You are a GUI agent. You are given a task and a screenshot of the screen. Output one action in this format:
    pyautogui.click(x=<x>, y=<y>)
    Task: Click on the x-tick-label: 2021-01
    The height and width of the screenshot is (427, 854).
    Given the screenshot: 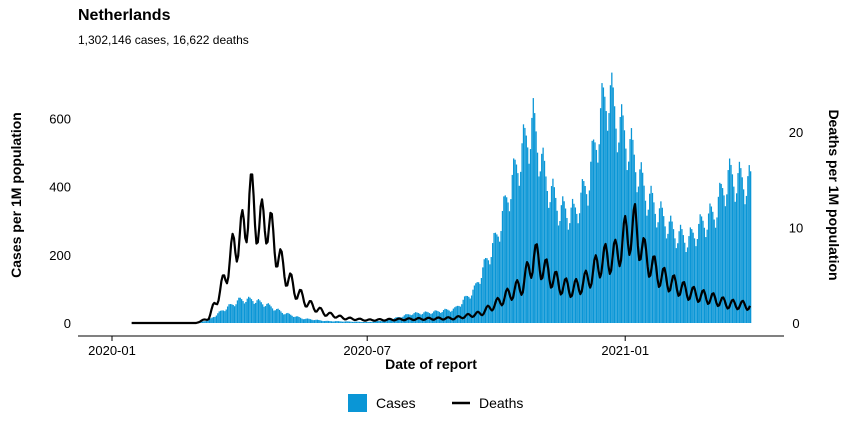 What is the action you would take?
    pyautogui.click(x=625, y=350)
    